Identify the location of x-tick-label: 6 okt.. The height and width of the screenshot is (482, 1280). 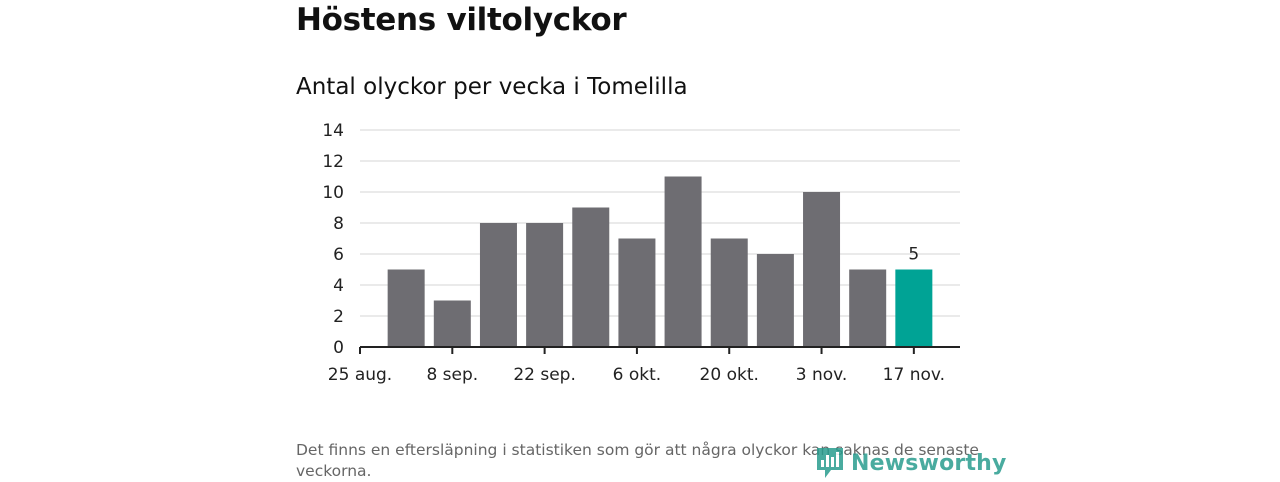
(637, 375).